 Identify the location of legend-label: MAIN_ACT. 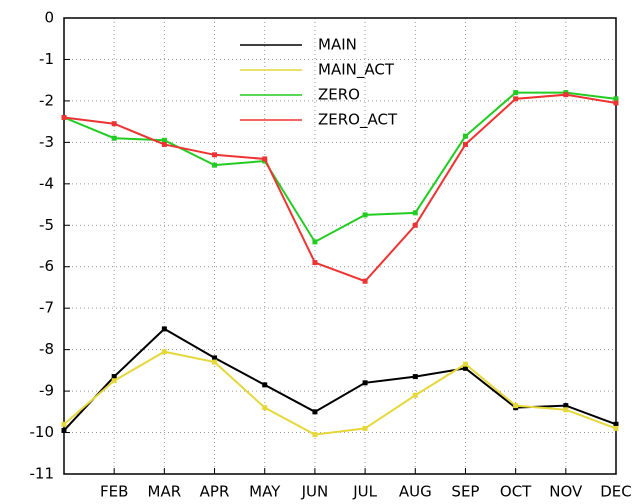
(356, 70).